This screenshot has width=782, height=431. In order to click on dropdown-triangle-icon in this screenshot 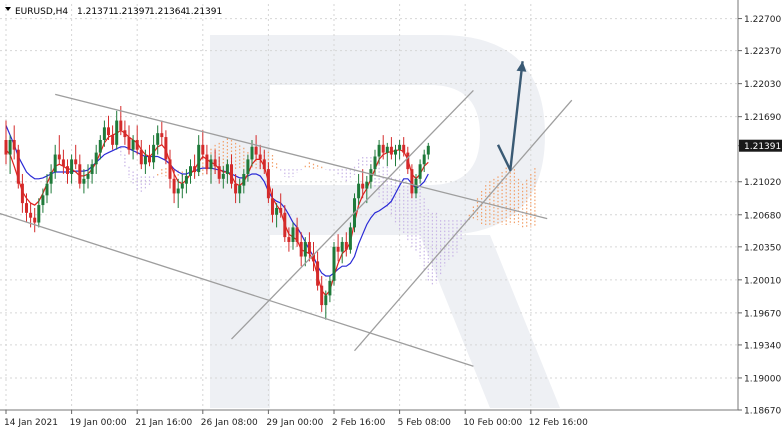, I will do `click(8, 9)`.